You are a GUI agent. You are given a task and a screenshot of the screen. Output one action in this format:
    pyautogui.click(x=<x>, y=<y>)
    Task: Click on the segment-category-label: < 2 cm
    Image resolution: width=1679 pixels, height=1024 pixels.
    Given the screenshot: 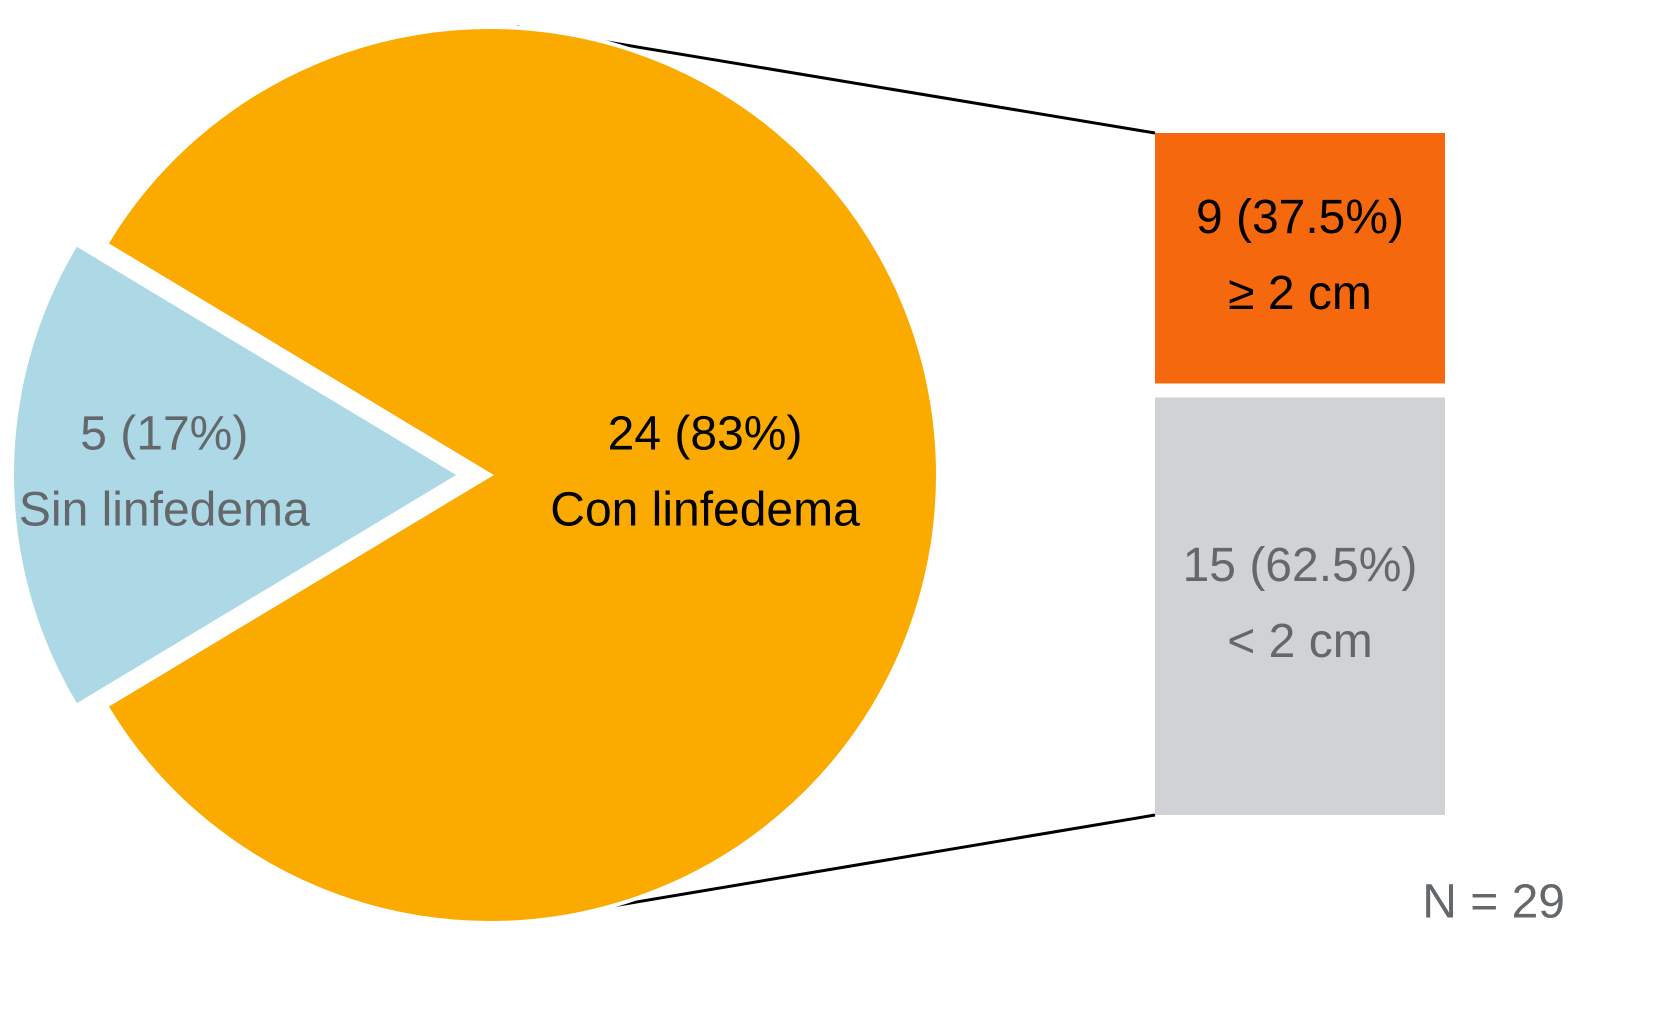 What is the action you would take?
    pyautogui.click(x=1299, y=641)
    